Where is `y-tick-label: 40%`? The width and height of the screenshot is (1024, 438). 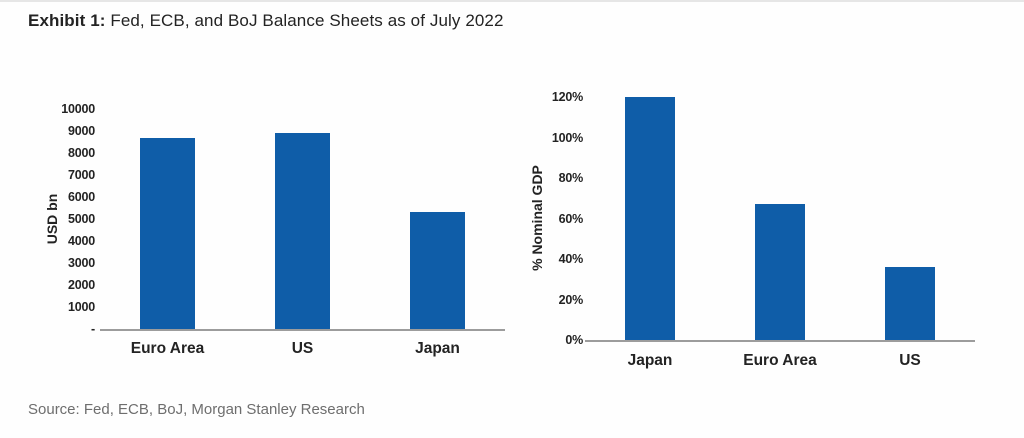 y-tick-label: 40% is located at coordinates (571, 259).